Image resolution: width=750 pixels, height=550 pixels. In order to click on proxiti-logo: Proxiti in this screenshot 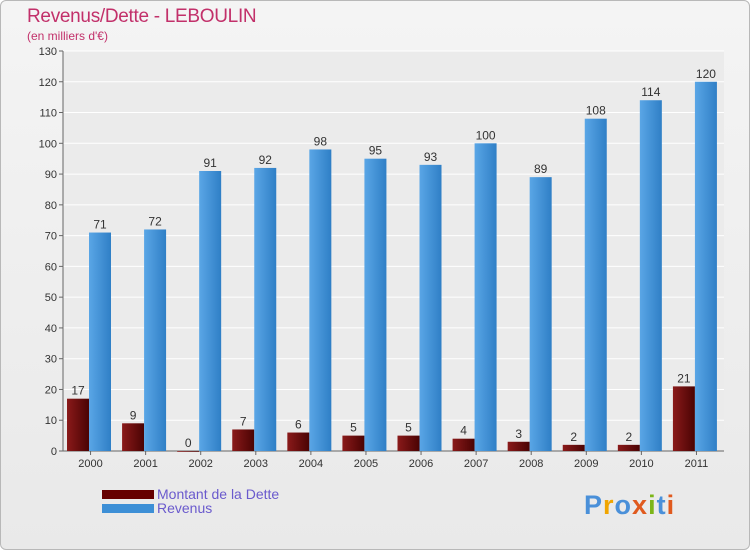, I will do `click(629, 505)`.